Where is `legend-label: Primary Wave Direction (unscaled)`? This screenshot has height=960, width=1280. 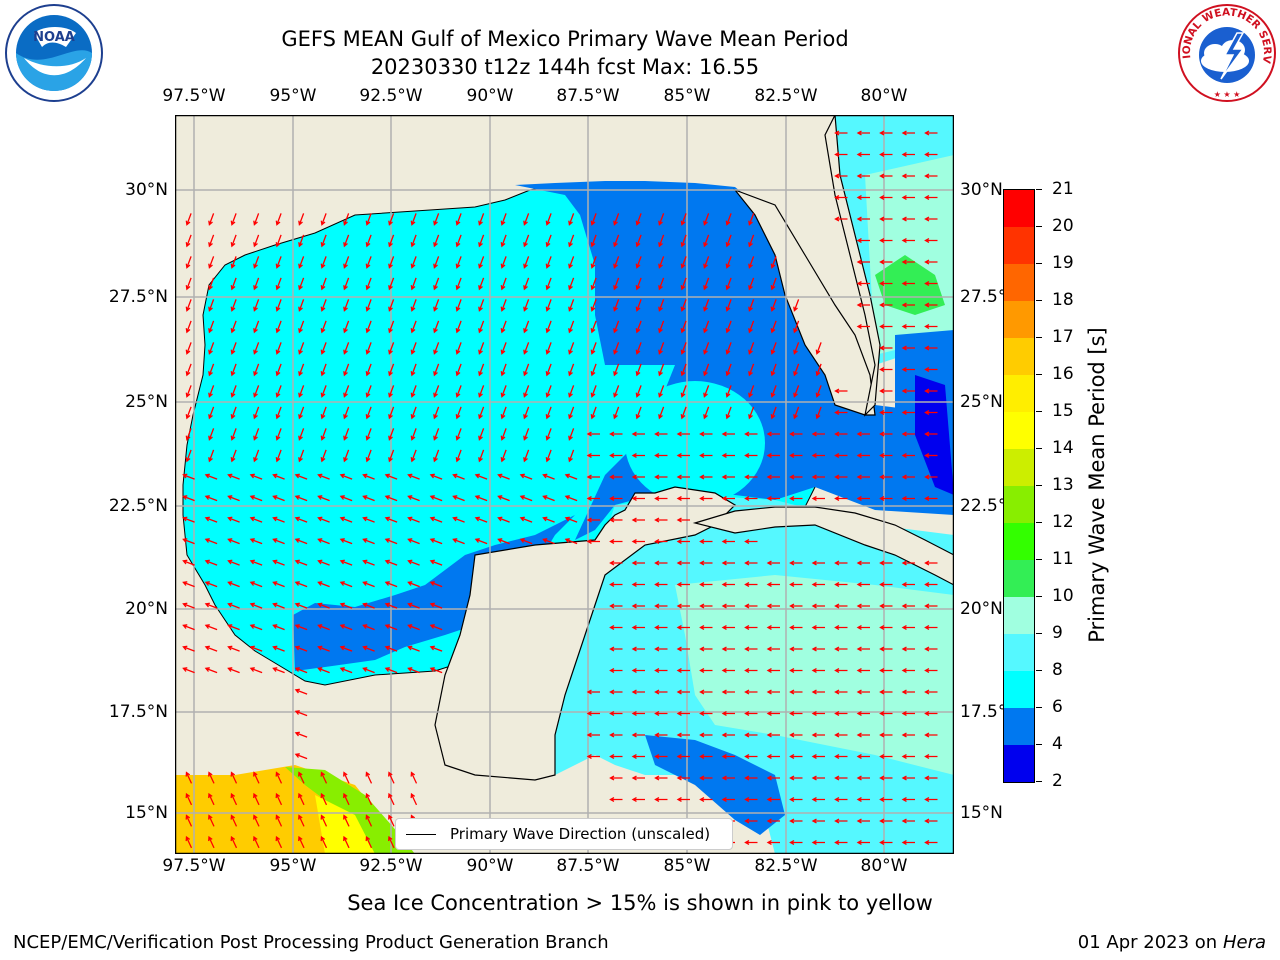 legend-label: Primary Wave Direction (unscaled) is located at coordinates (580, 834).